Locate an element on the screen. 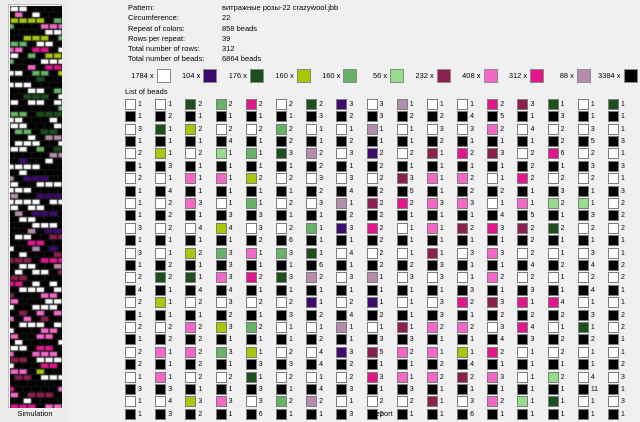  info-value: 858 beads is located at coordinates (240, 28).